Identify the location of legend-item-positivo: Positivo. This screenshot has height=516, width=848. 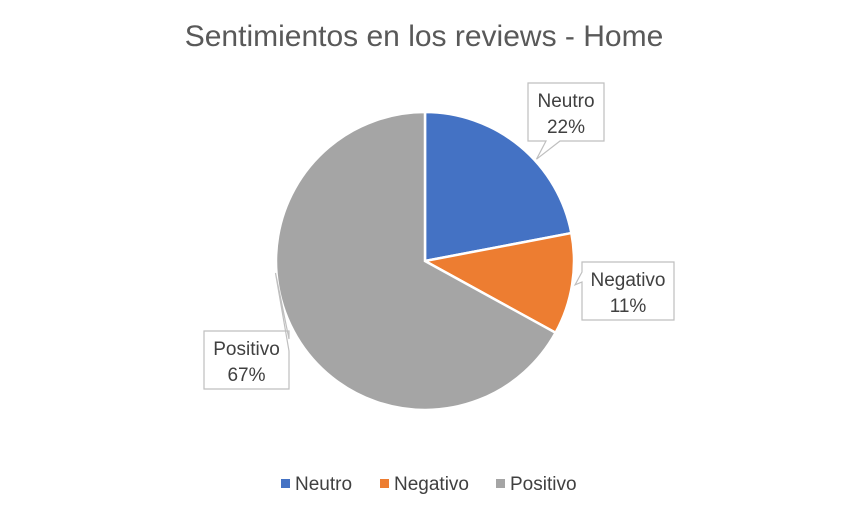
(536, 484).